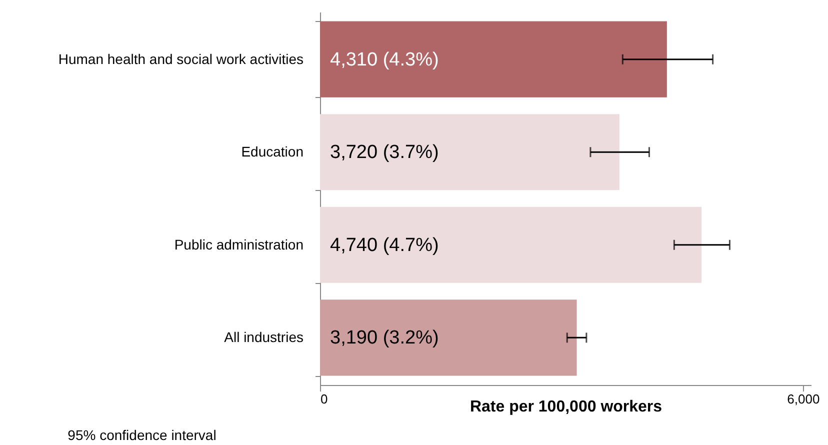 This screenshot has height=445, width=828. I want to click on x-tick-label: 6,000, so click(803, 399).